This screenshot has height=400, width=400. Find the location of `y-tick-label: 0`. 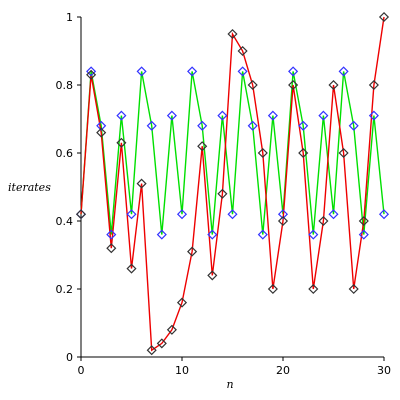

y-tick-label: 0 is located at coordinates (69, 357).